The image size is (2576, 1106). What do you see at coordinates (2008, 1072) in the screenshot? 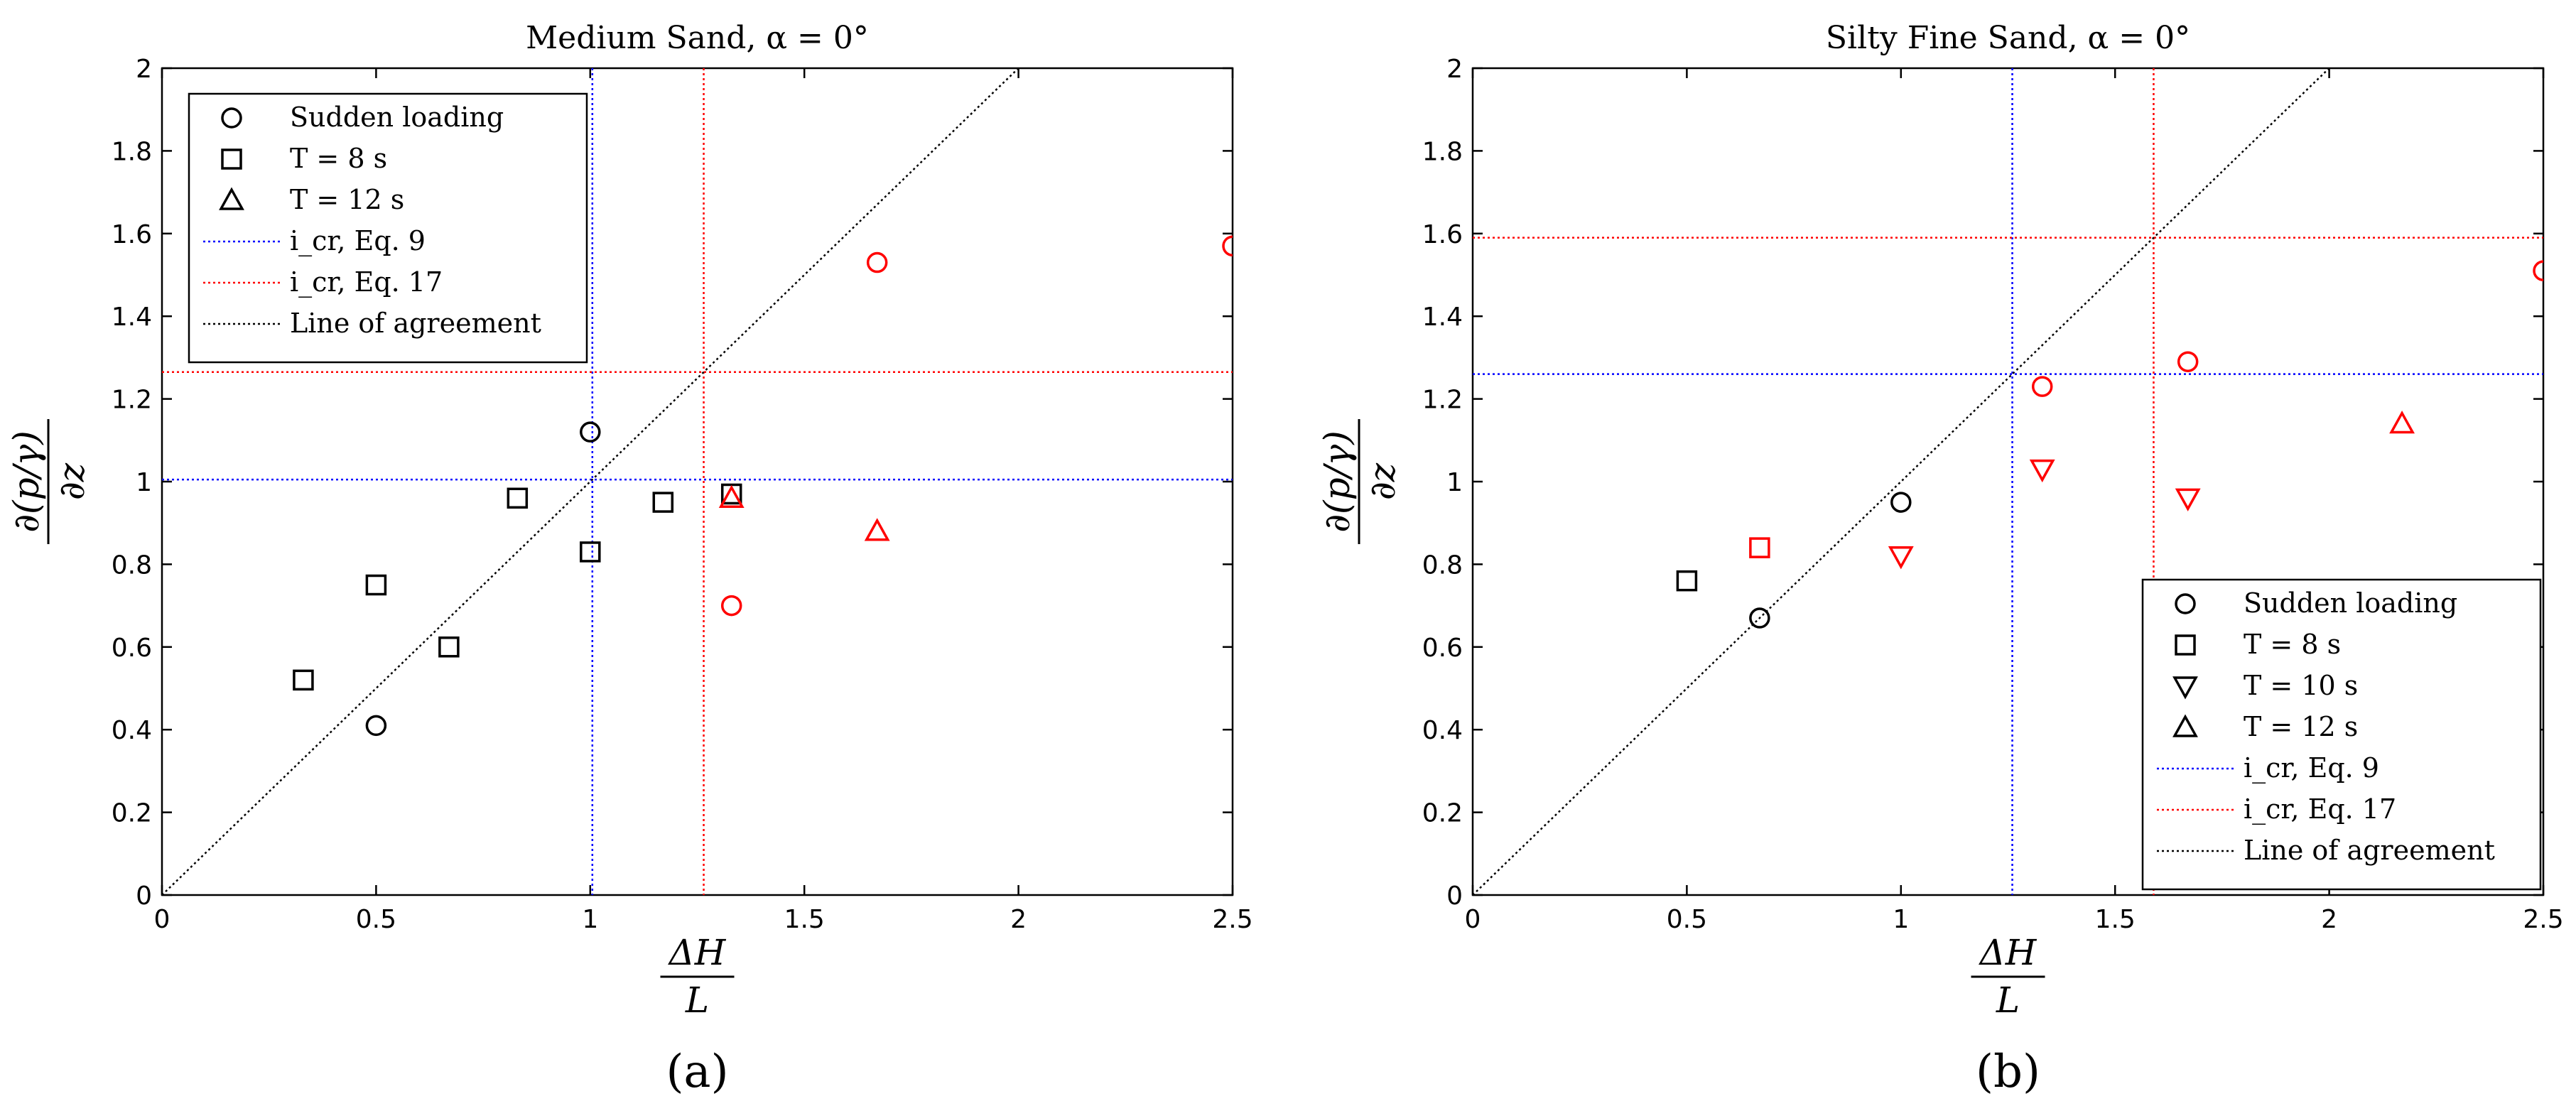
I see `panel-label: (b)` at bounding box center [2008, 1072].